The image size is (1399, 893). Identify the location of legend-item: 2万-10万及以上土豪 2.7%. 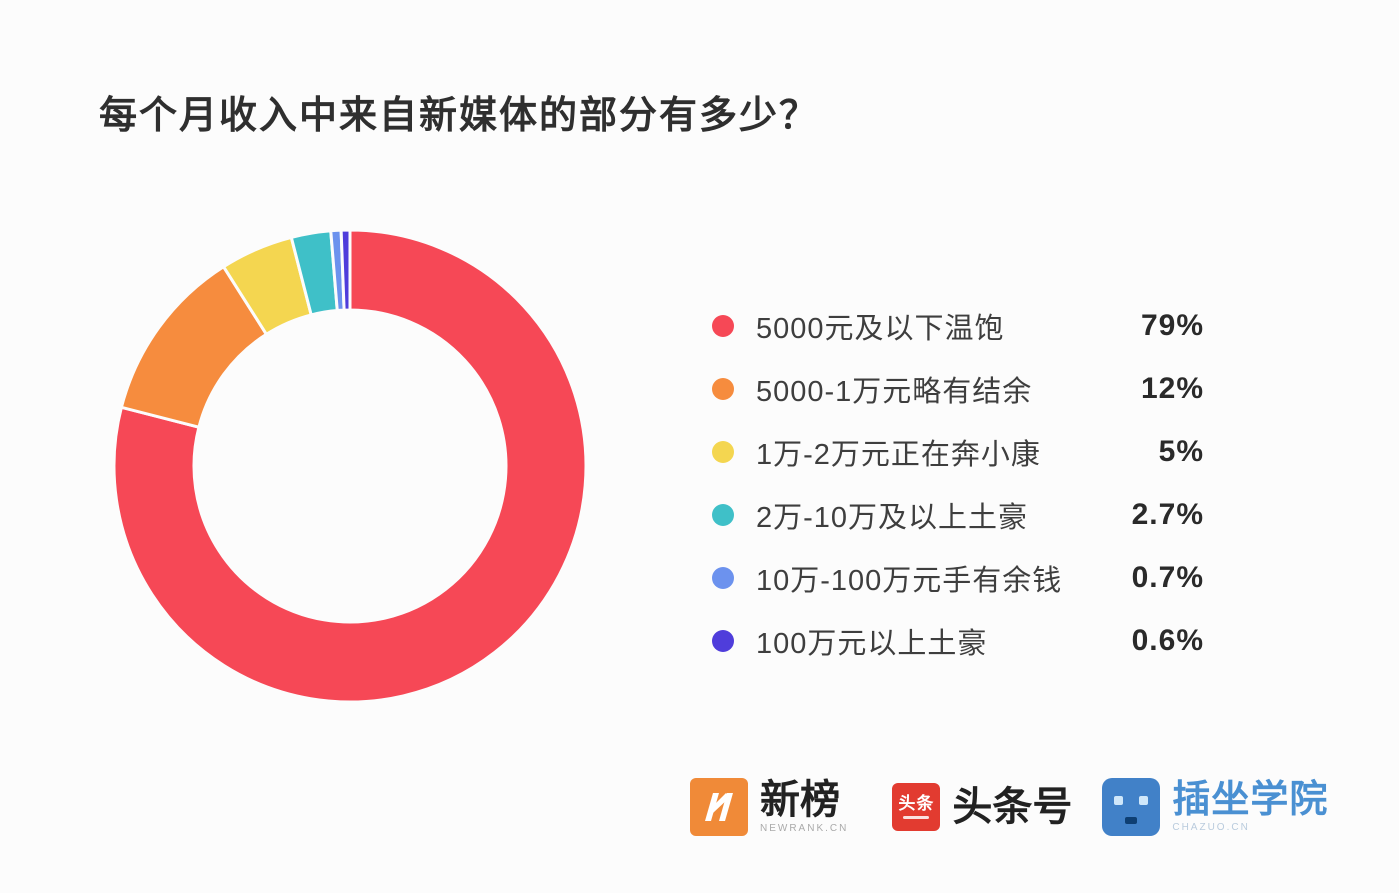
(957, 514).